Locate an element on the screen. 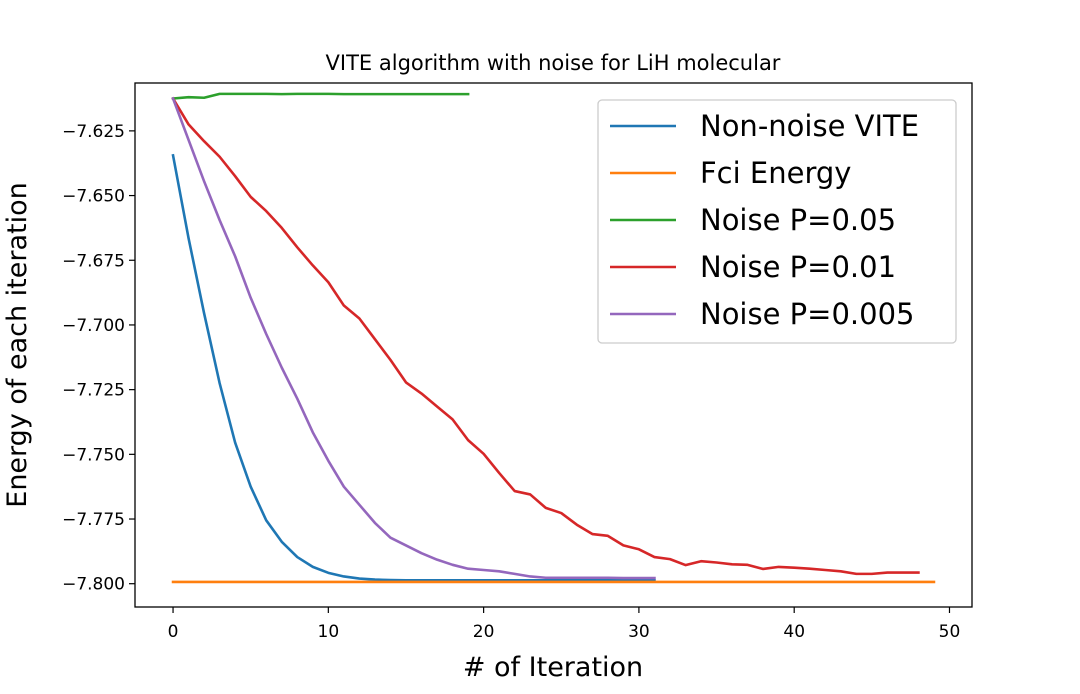 The image size is (1080, 694). legend-label-4: Noise P=0.005 is located at coordinates (807, 314).